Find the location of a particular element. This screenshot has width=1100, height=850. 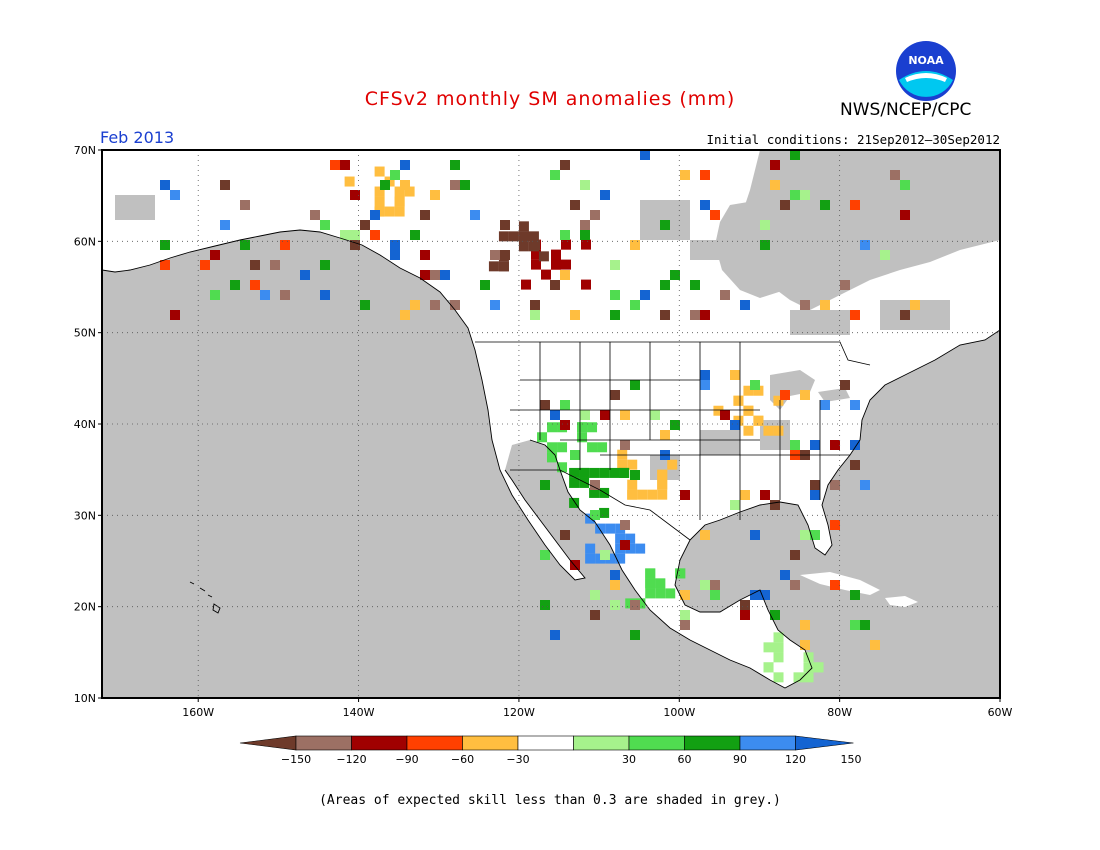

legend-arrow-low is located at coordinates (268, 743).